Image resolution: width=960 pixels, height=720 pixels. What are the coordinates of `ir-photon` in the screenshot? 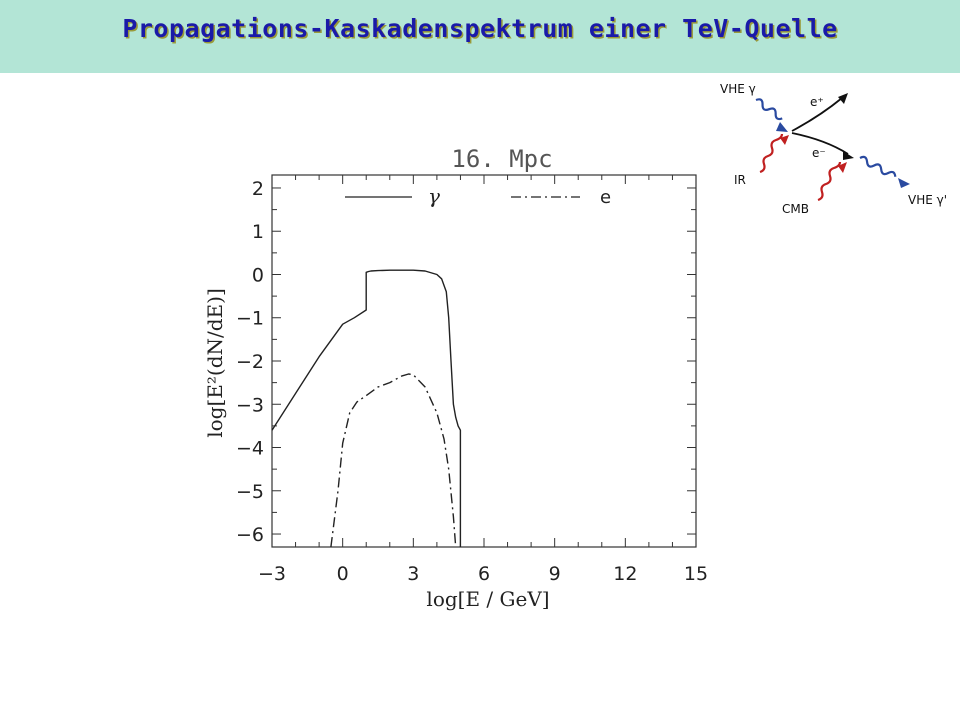 It's located at (771, 153).